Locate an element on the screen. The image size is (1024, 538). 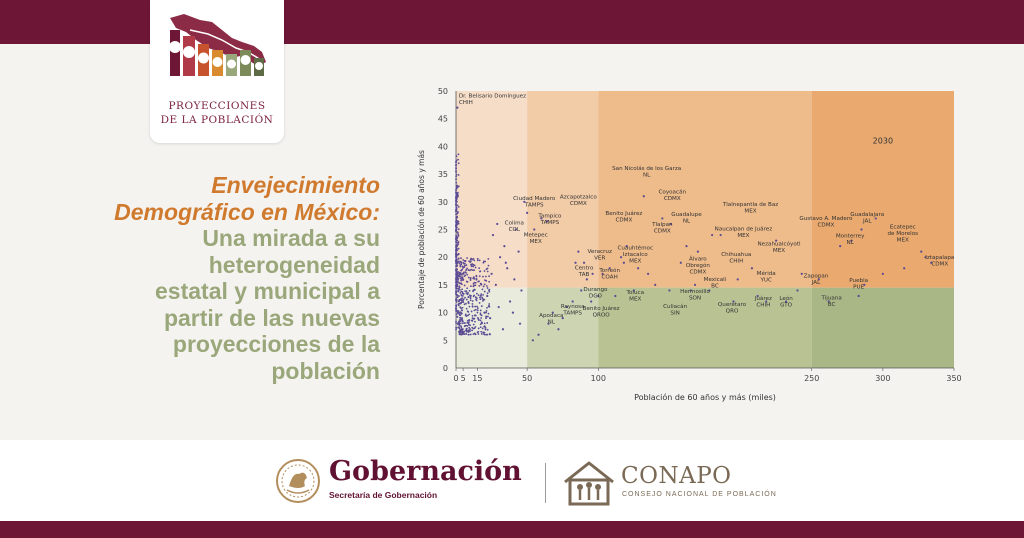
x-tick-label: 0 is located at coordinates (455, 378).